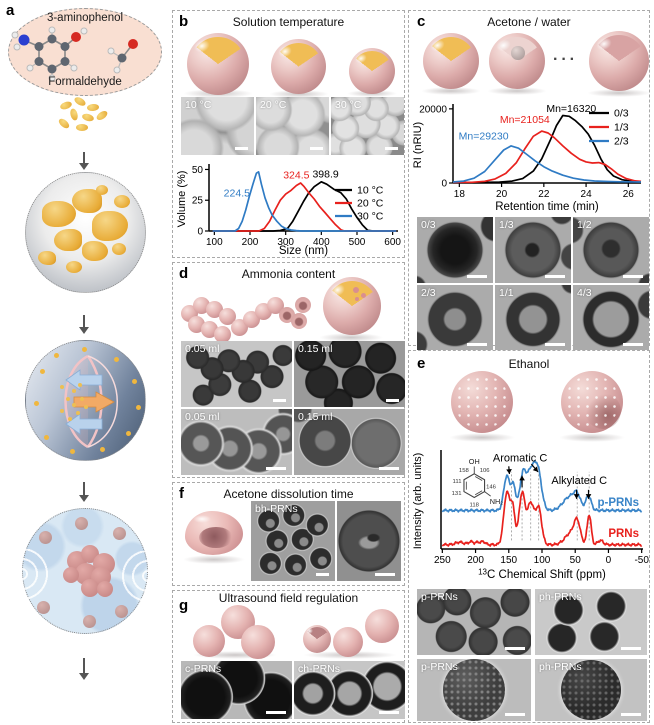 Image resolution: width=654 pixels, height=725 pixels. Describe the element at coordinates (292, 126) in the screenshot. I see `sem-image-20c: 20 °C` at that location.